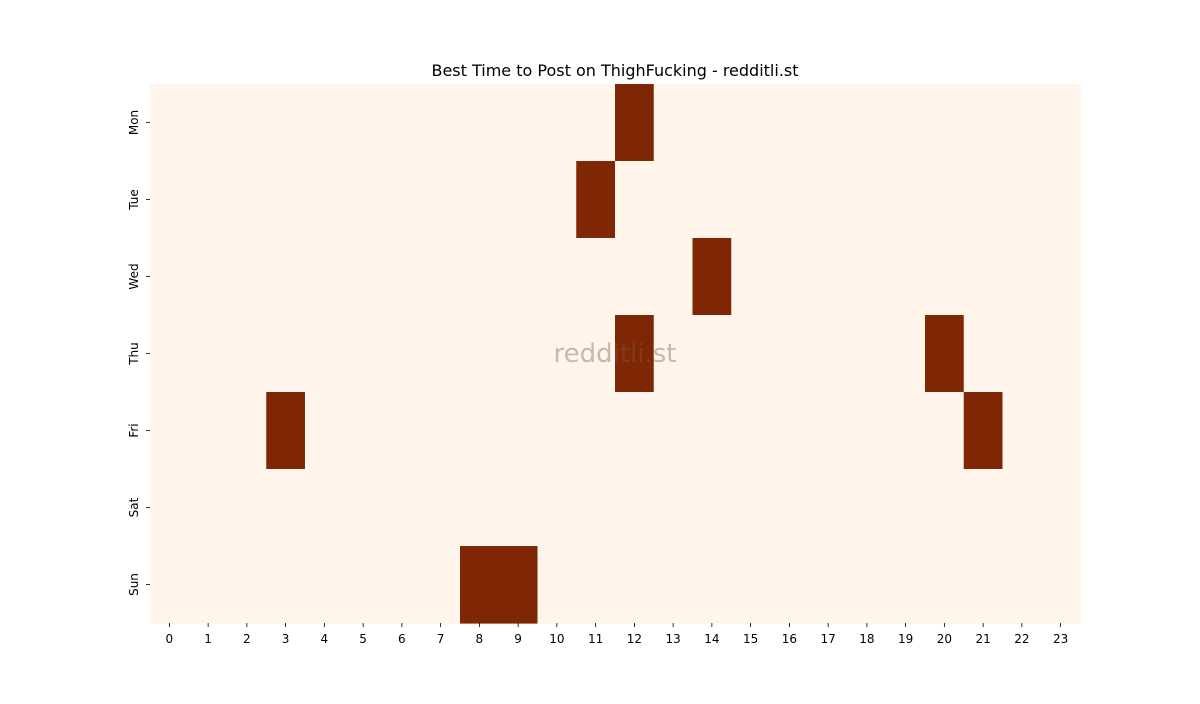 This screenshot has height=704, width=1200. Describe the element at coordinates (134, 276) in the screenshot. I see `y-tick-label-wed: Wed` at that location.